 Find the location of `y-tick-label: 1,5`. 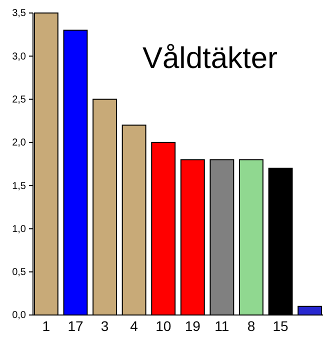

y-tick-label: 1,5 is located at coordinates (19, 186).